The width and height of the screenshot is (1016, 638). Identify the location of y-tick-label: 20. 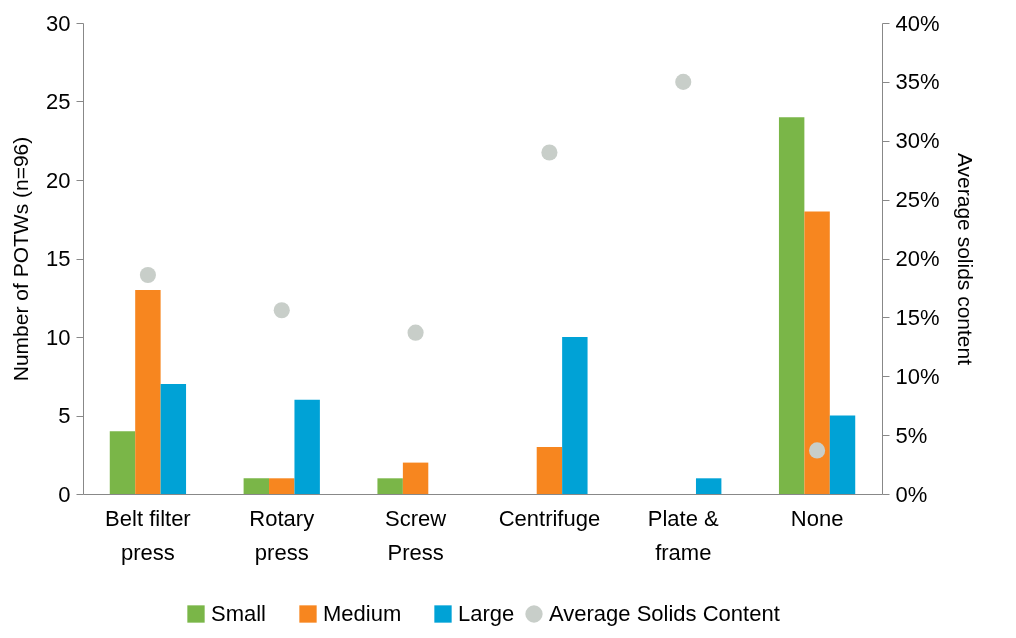
(58, 180).